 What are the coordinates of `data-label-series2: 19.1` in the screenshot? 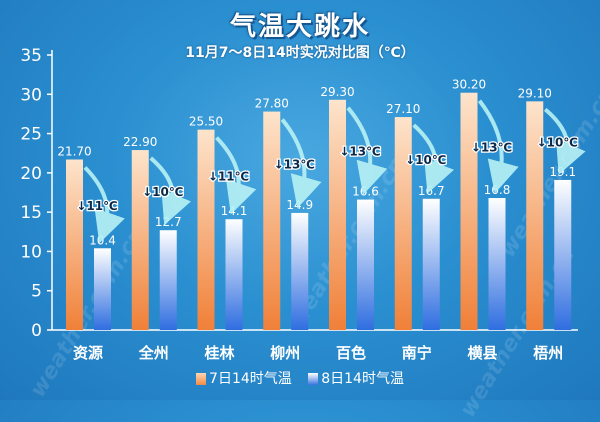 It's located at (562, 172).